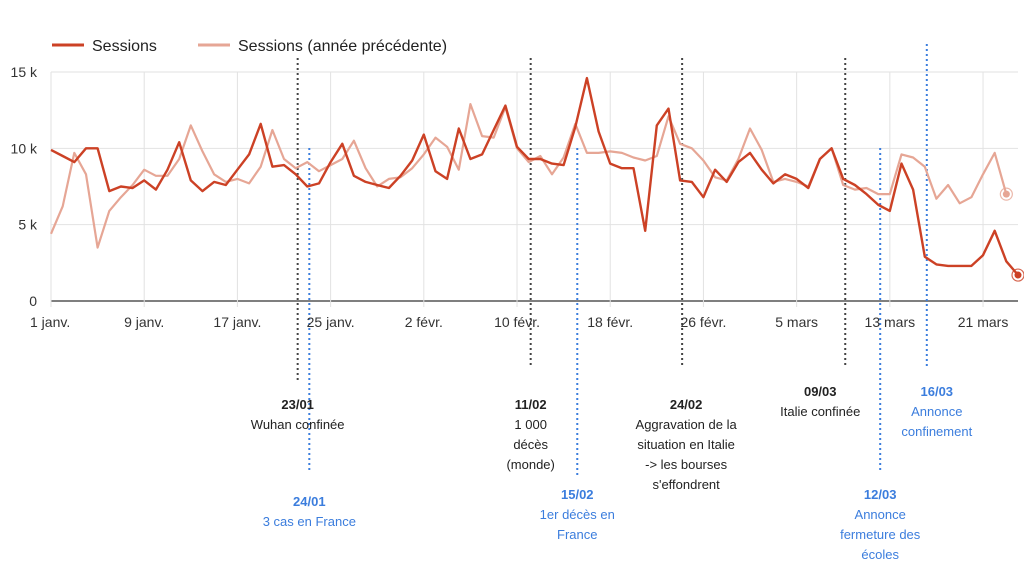  I want to click on x-tick-label: 9 janv., so click(144, 322).